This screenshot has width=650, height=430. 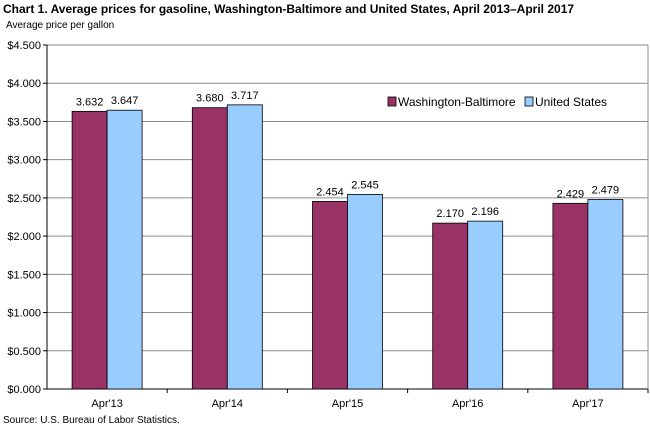 I want to click on y-tick-label: $0.000, so click(x=24, y=390).